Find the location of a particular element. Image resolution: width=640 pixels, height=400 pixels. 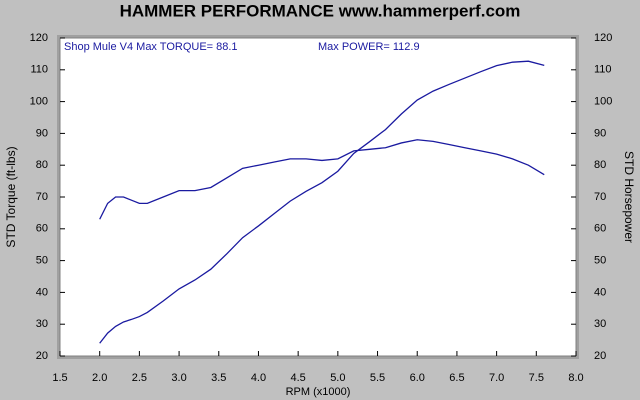

x-tick-label: 5.0 is located at coordinates (337, 378).